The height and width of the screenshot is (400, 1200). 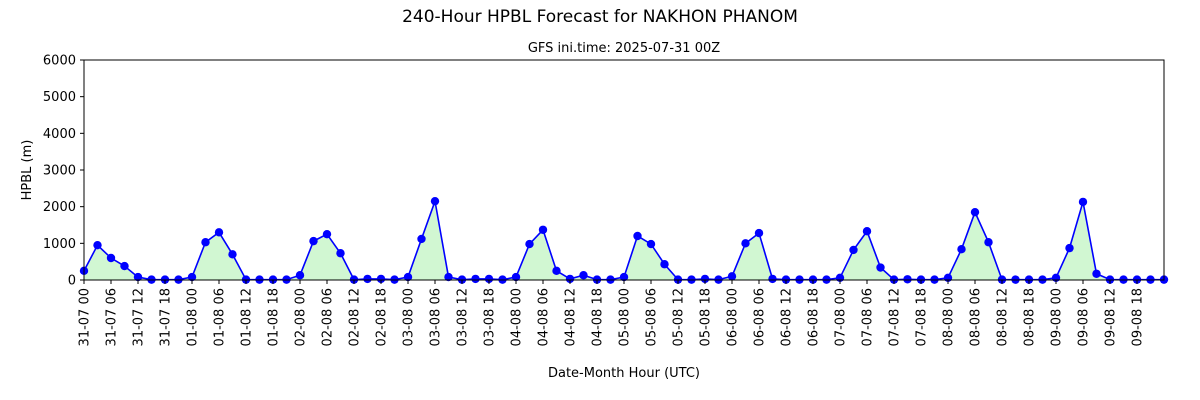 I want to click on y-tick-label: 3000, so click(x=59, y=171).